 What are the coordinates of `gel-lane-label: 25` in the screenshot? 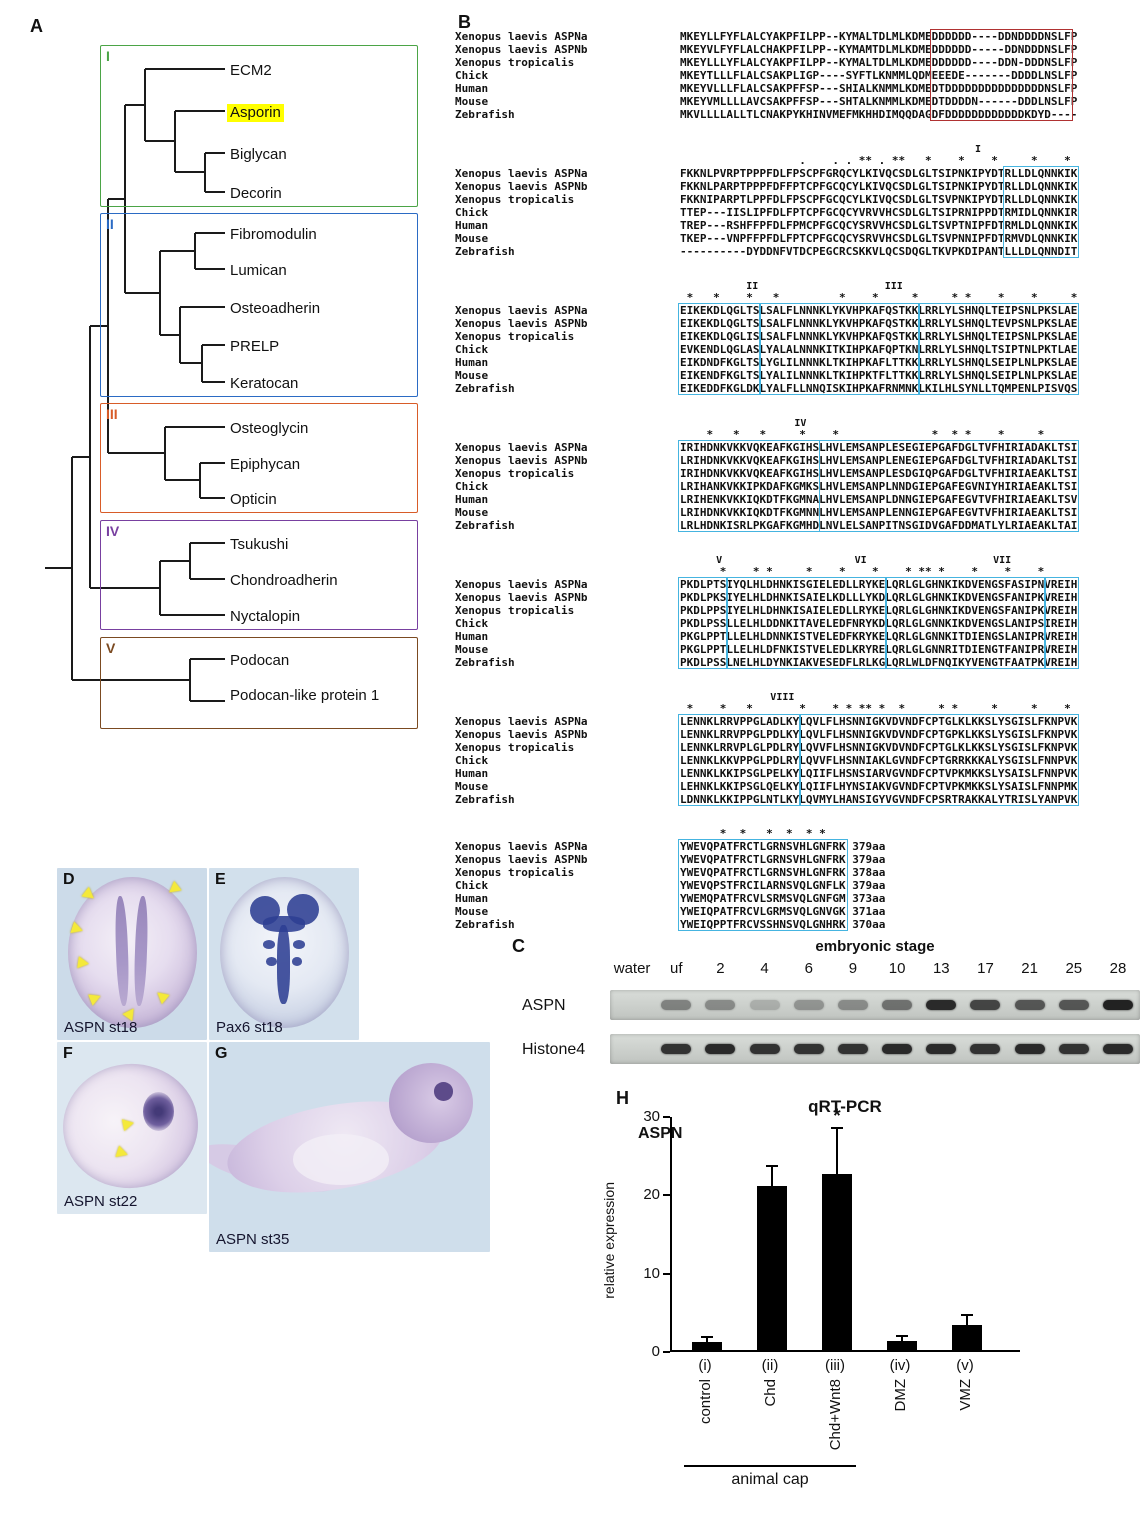 It's located at (1074, 968).